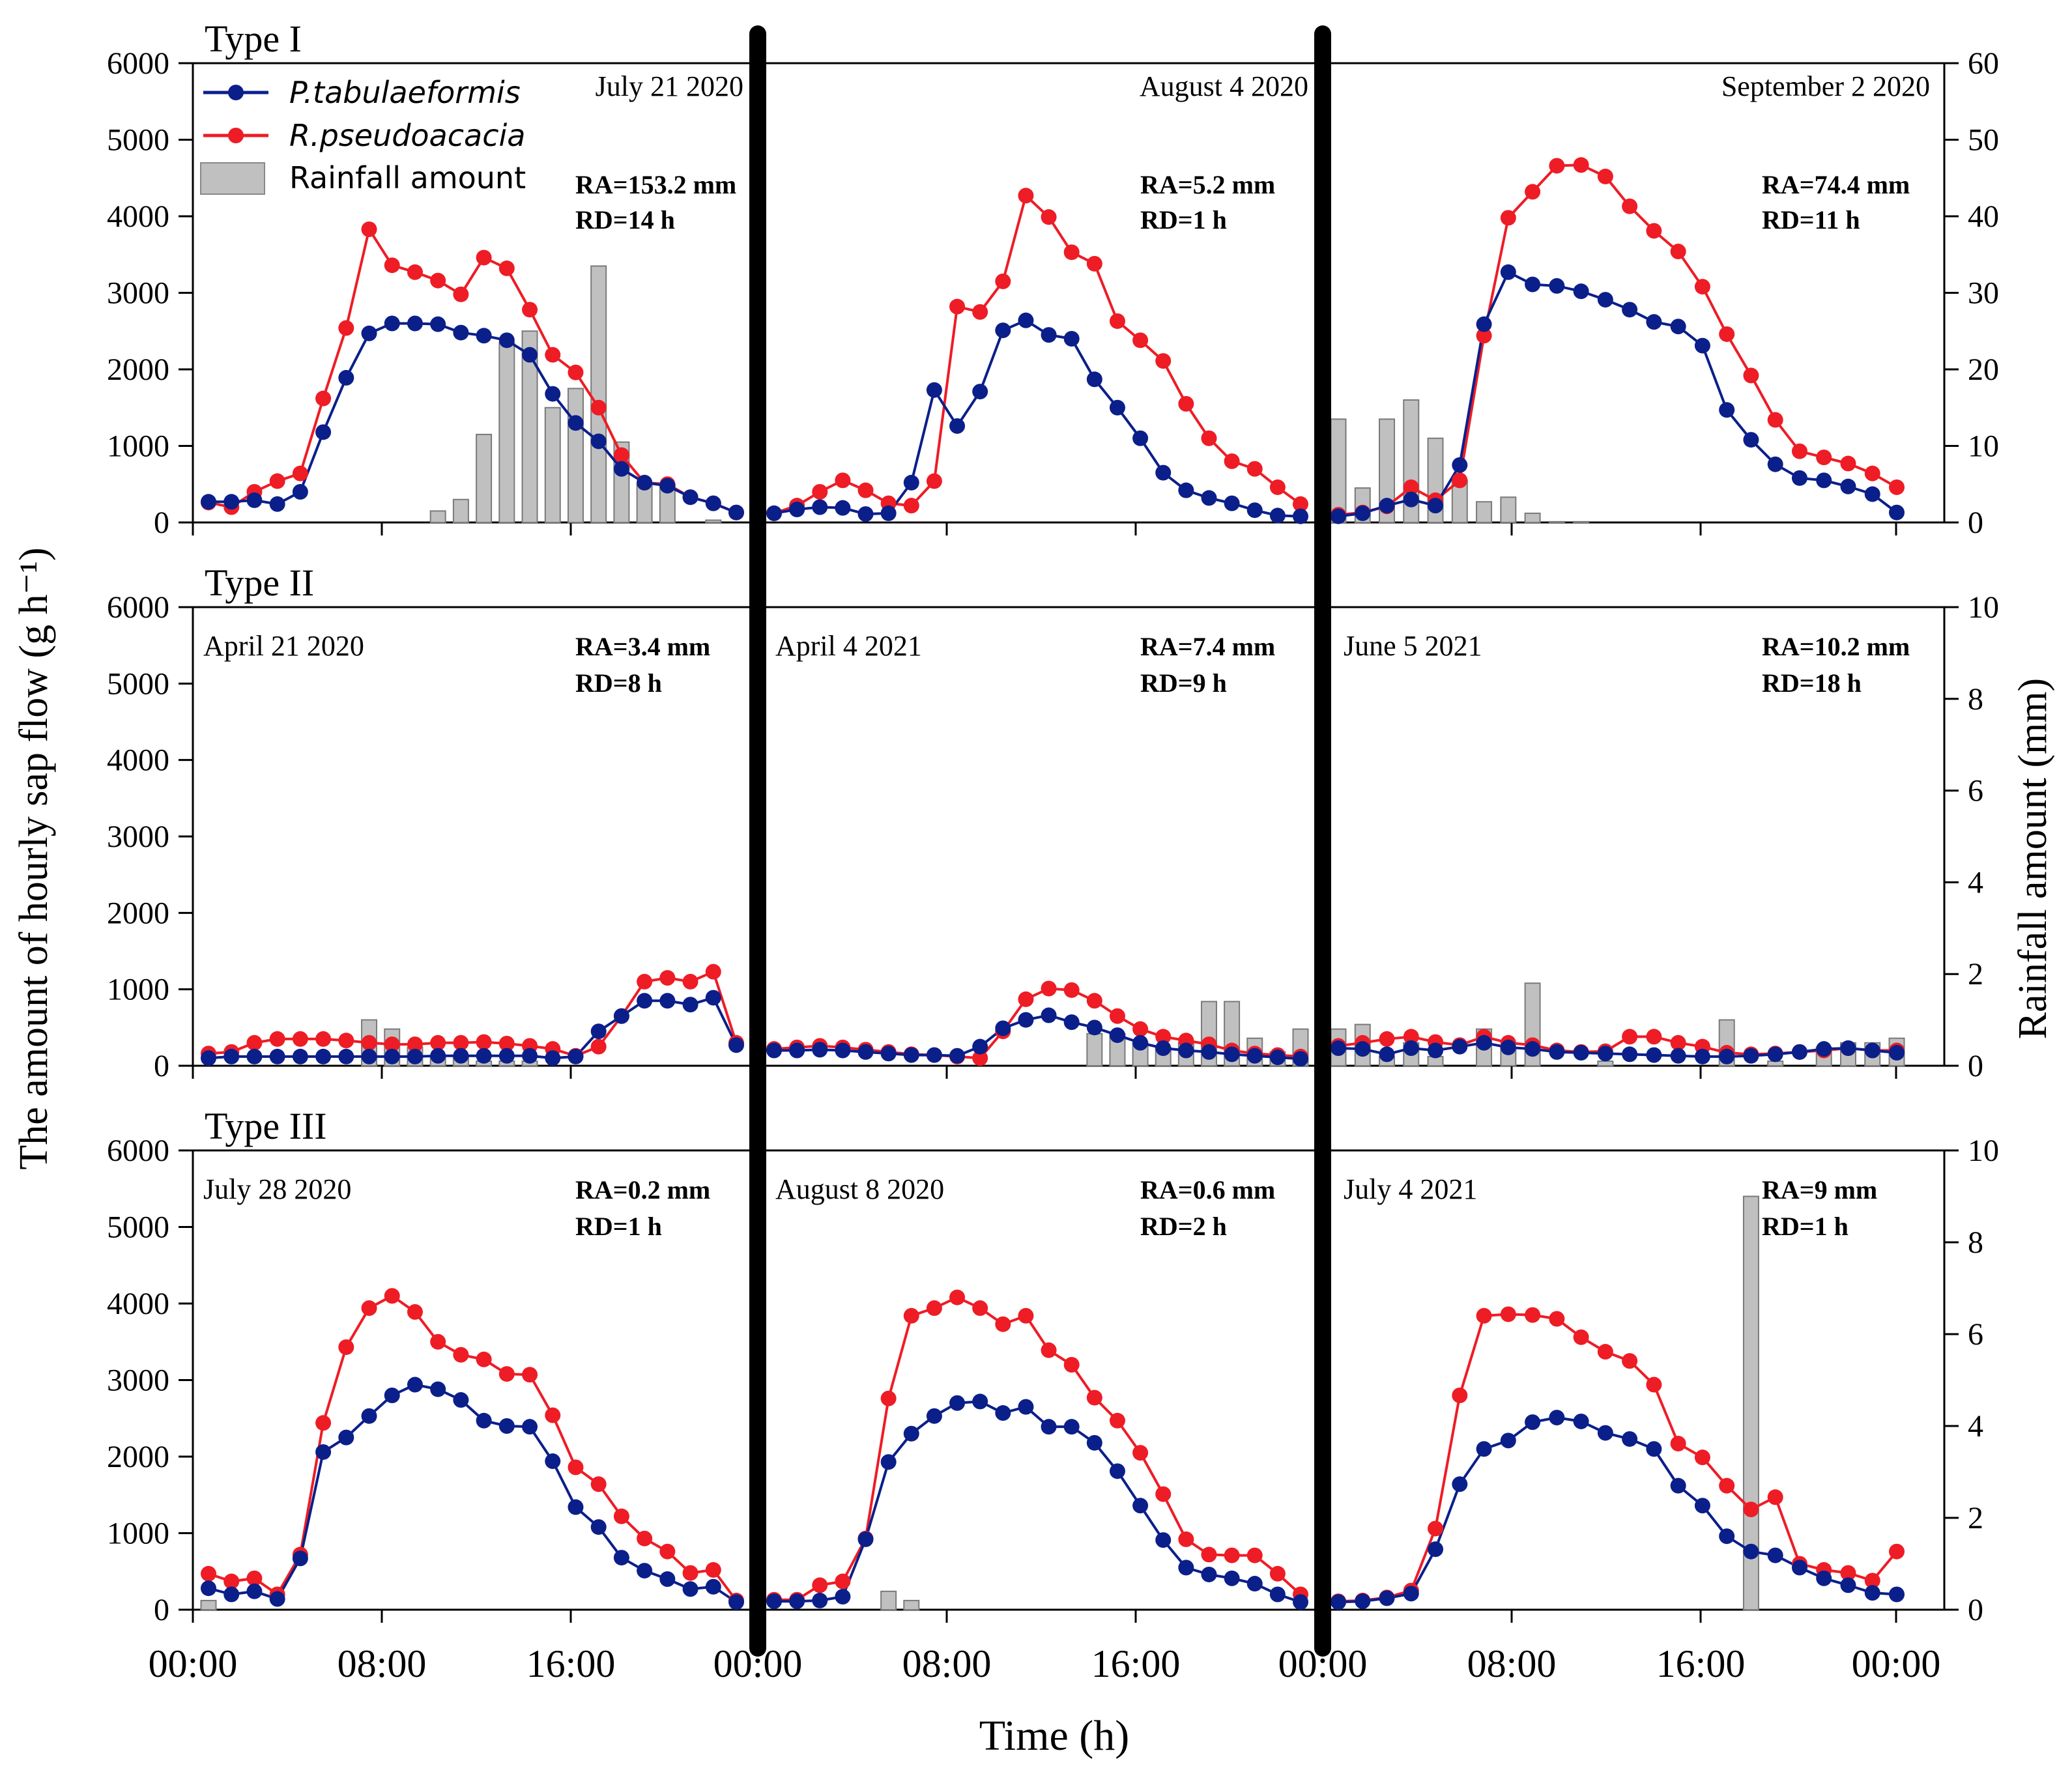 Image resolution: width=2072 pixels, height=1768 pixels. Describe the element at coordinates (1975, 523) in the screenshot. I see `y2-tick-label: 0` at that location.